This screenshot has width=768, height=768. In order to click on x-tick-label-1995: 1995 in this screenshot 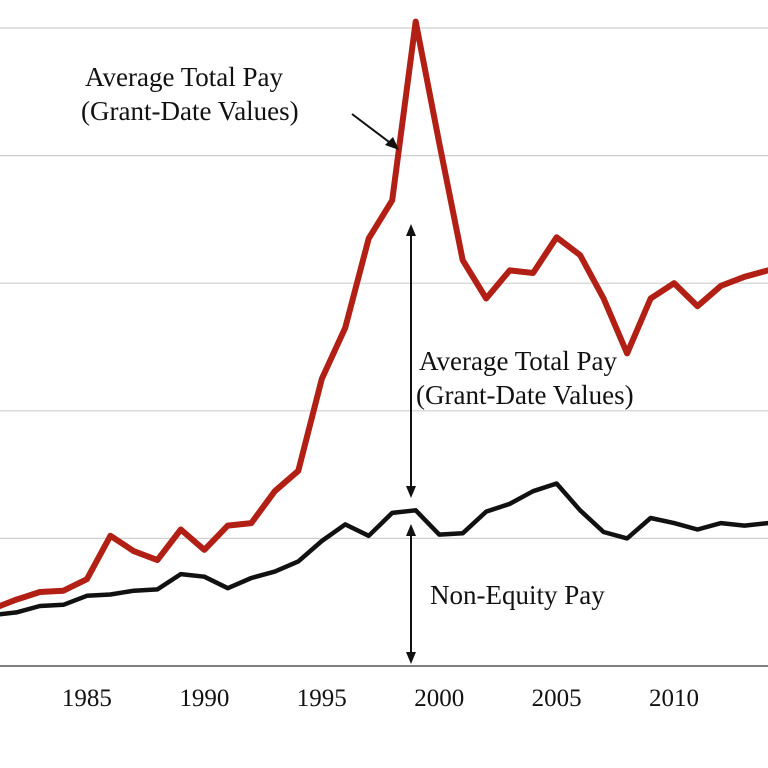, I will do `click(322, 698)`.